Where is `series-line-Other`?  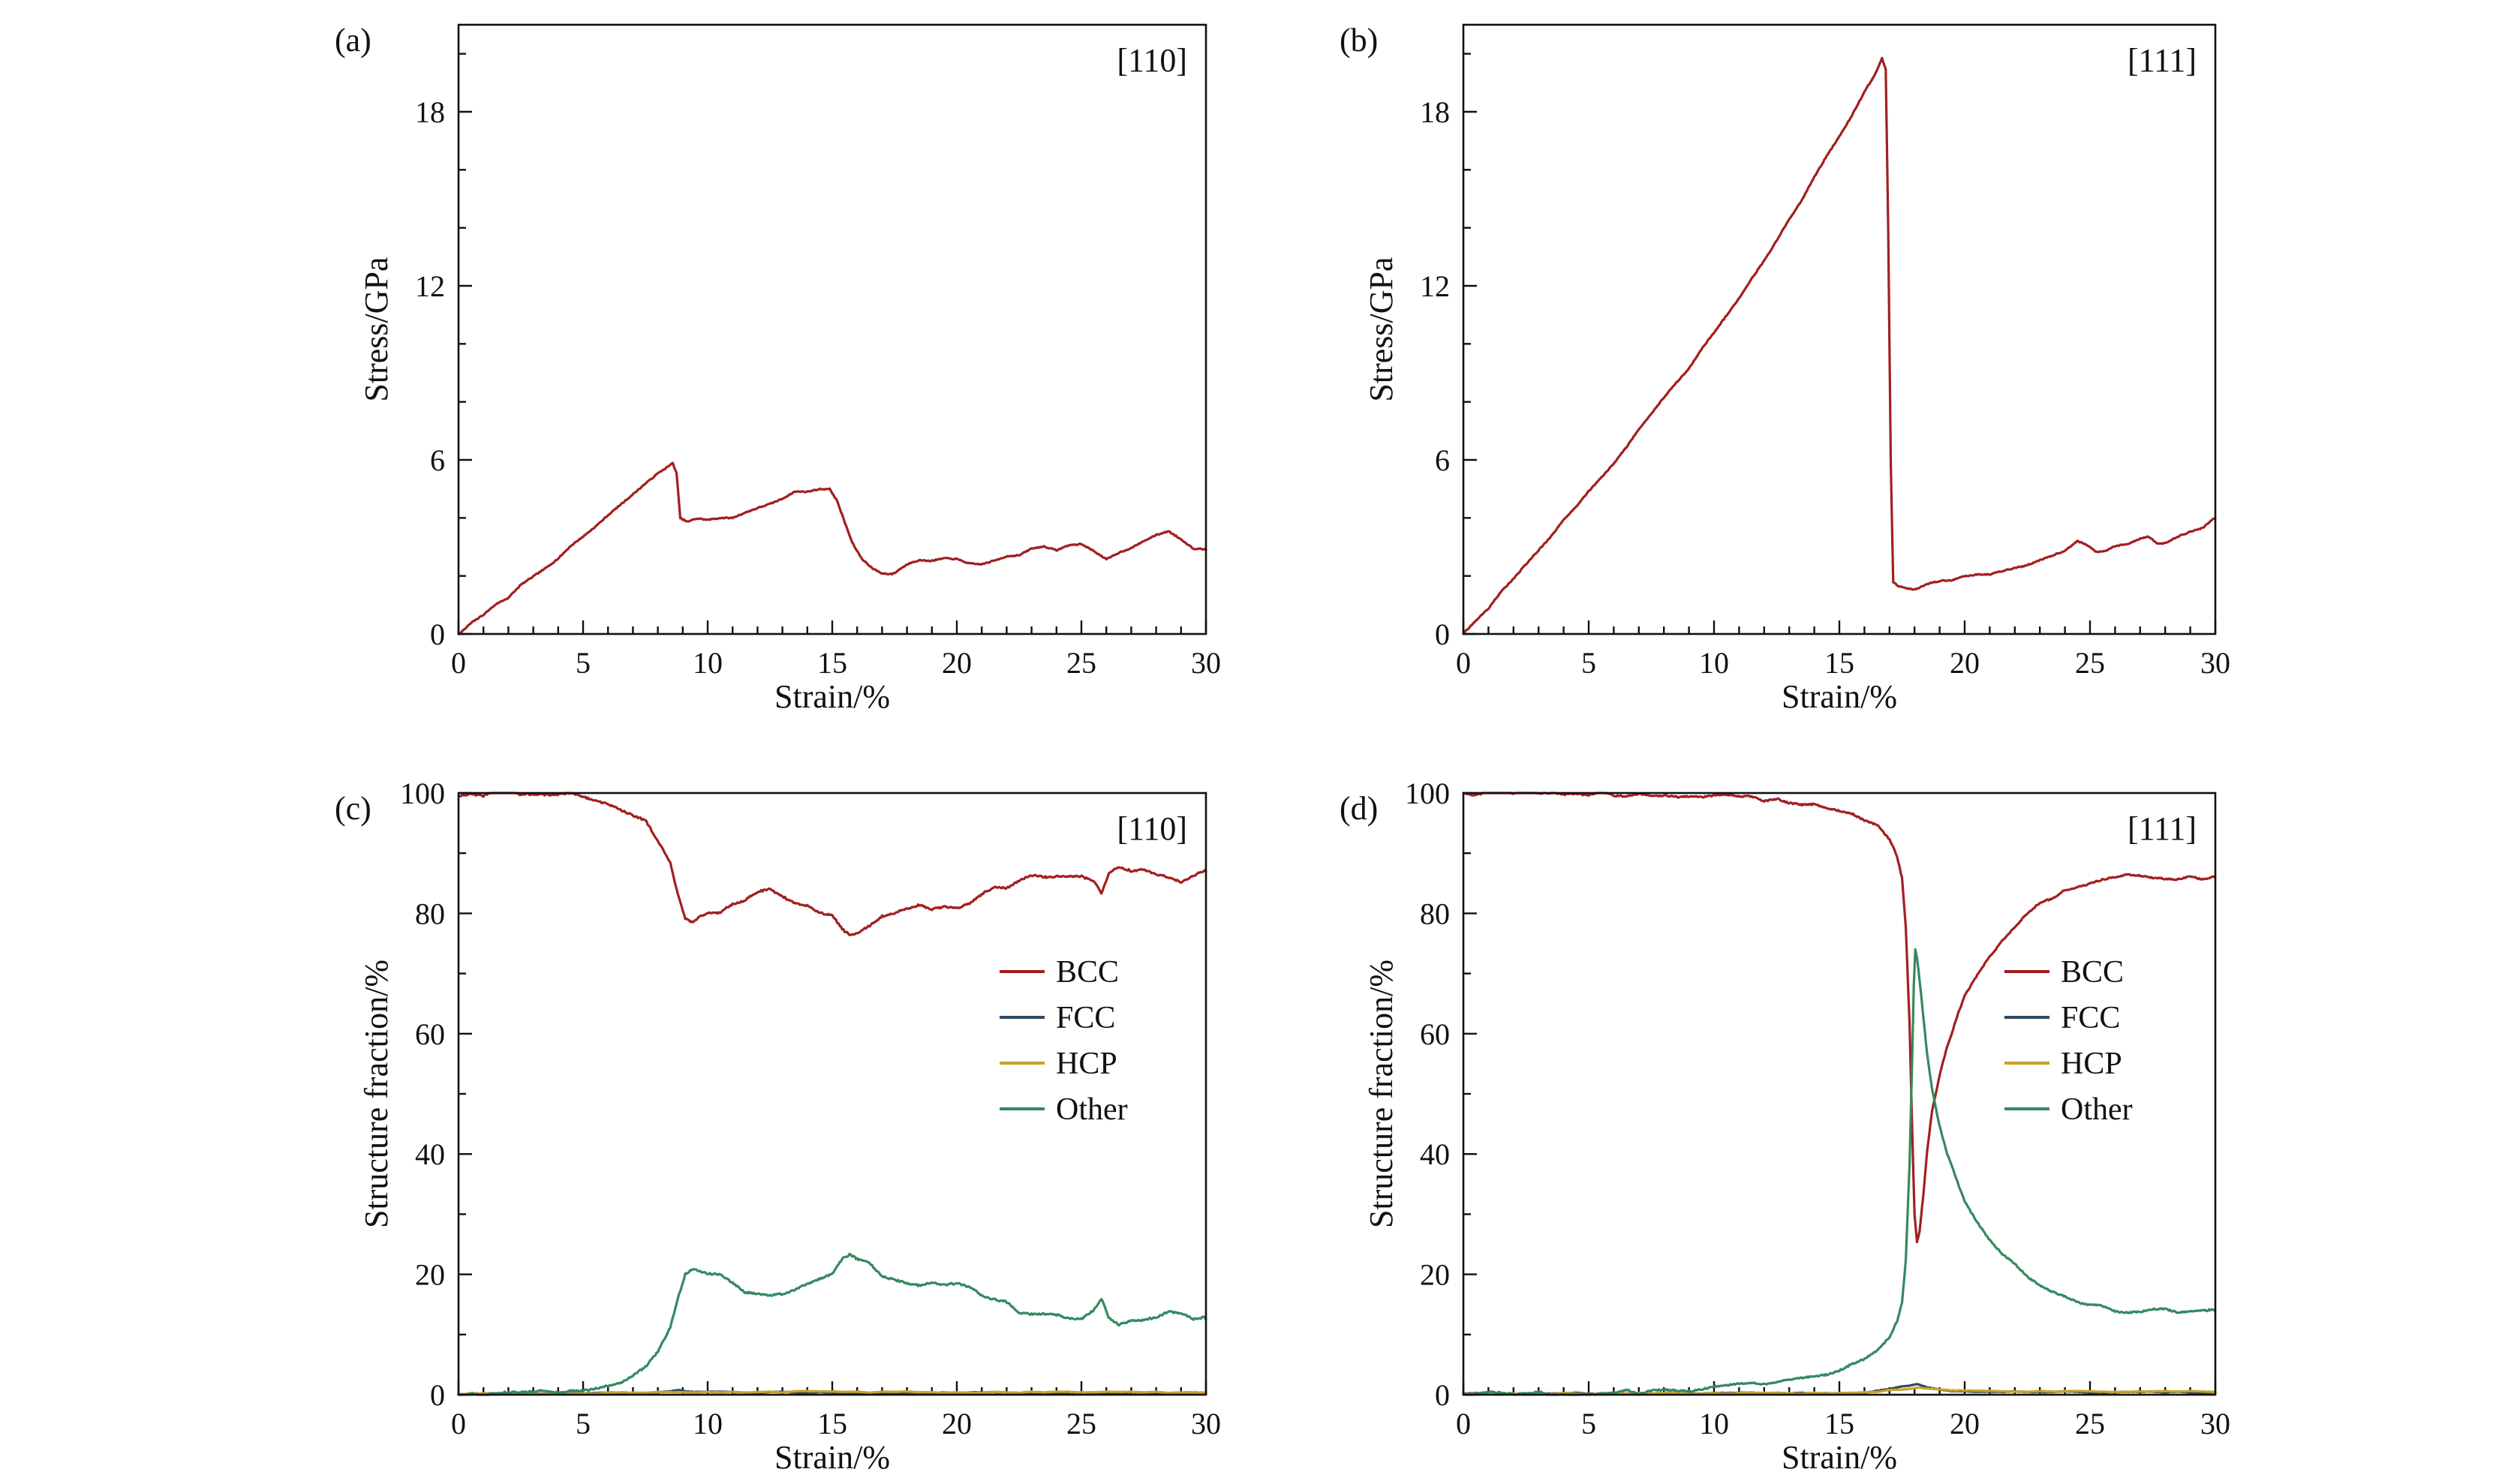
series-line-Other is located at coordinates (832, 1324).